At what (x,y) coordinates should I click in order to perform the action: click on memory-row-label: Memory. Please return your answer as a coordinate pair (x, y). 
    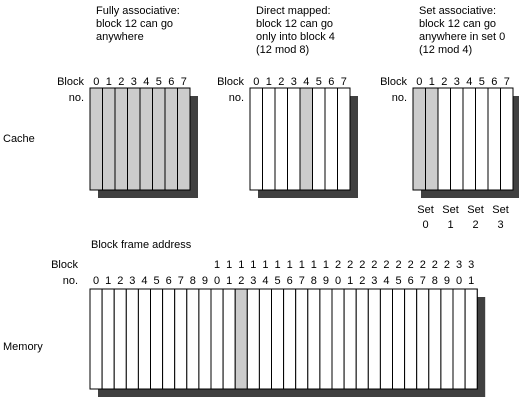
    Looking at the image, I should click on (23, 347).